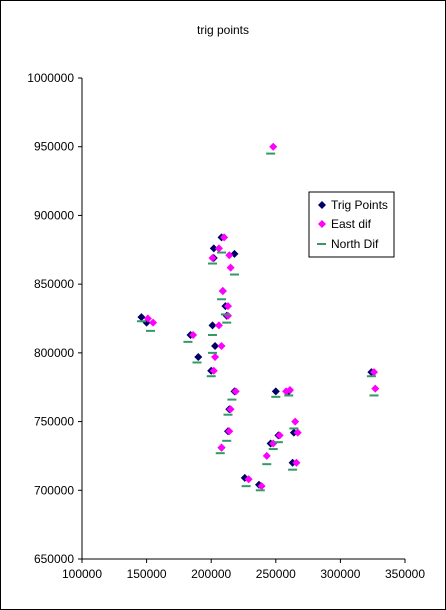 This screenshot has height=610, width=446. What do you see at coordinates (54, 490) in the screenshot?
I see `y-tick-label: 700000` at bounding box center [54, 490].